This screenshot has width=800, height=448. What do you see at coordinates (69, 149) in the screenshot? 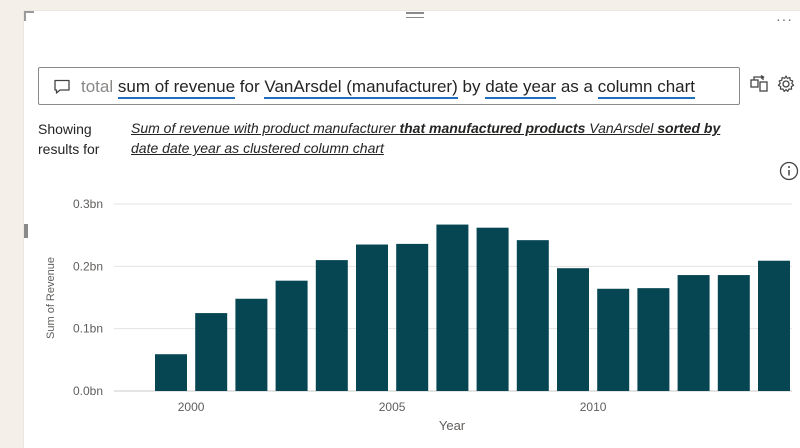
I see `showing-line-2: results for` at bounding box center [69, 149].